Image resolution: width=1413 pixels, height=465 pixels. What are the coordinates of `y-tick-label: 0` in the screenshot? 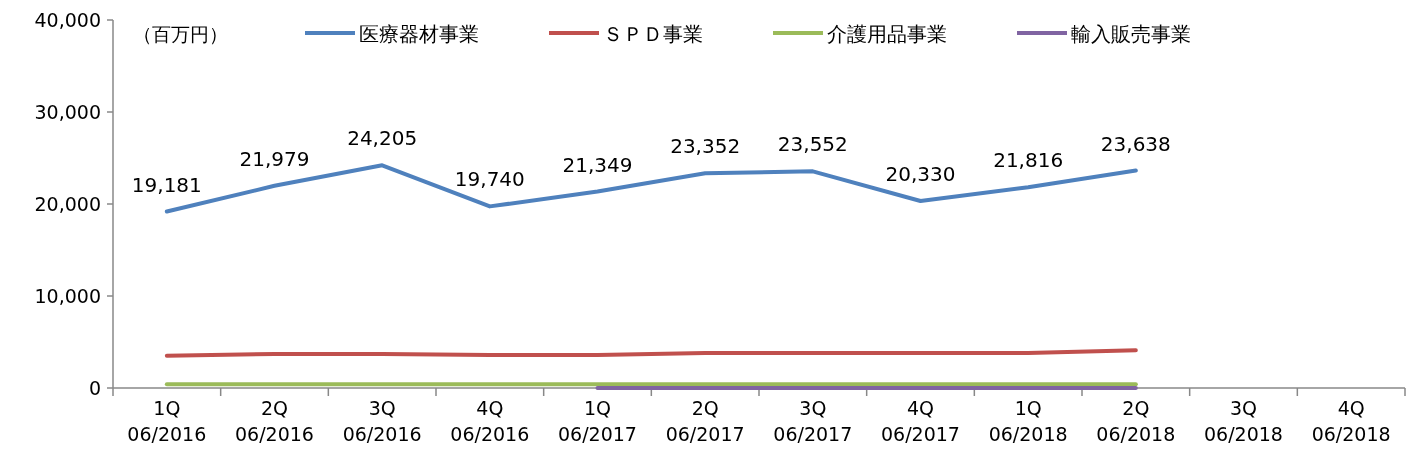 It's located at (94, 388).